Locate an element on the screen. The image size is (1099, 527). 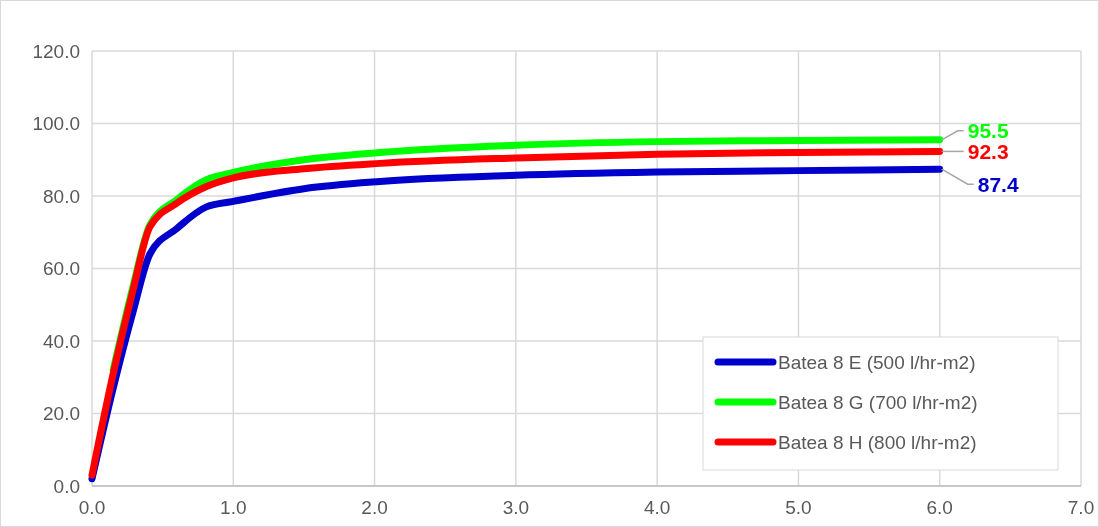
y-tick-label: 120.0 is located at coordinates (56, 51).